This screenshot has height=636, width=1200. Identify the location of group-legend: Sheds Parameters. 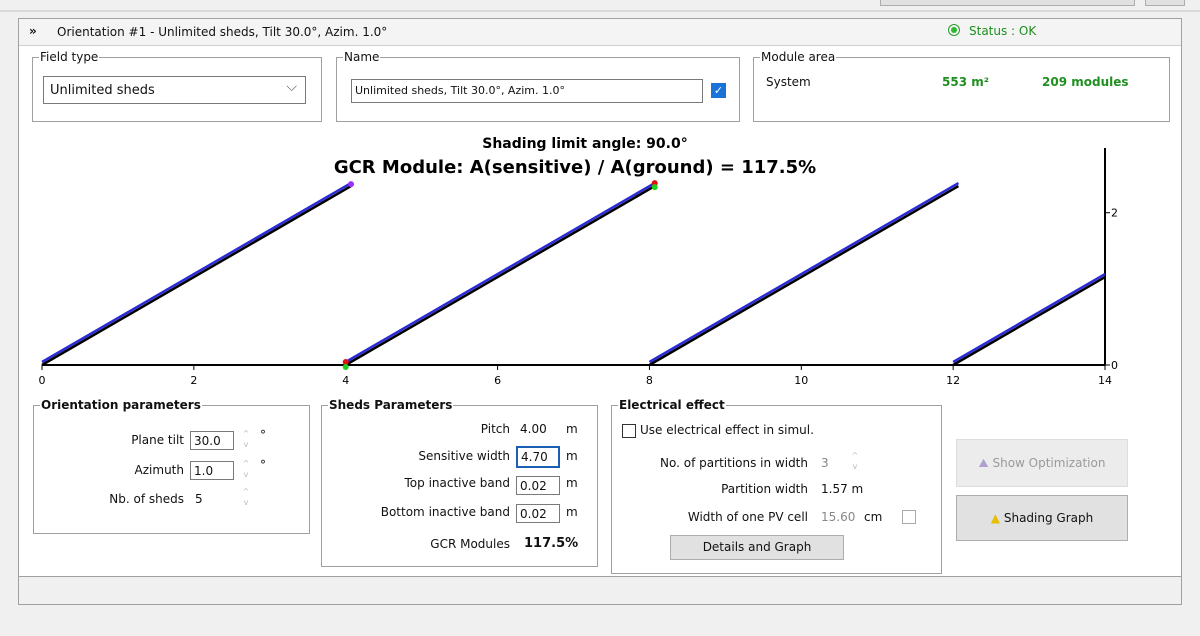
(391, 405).